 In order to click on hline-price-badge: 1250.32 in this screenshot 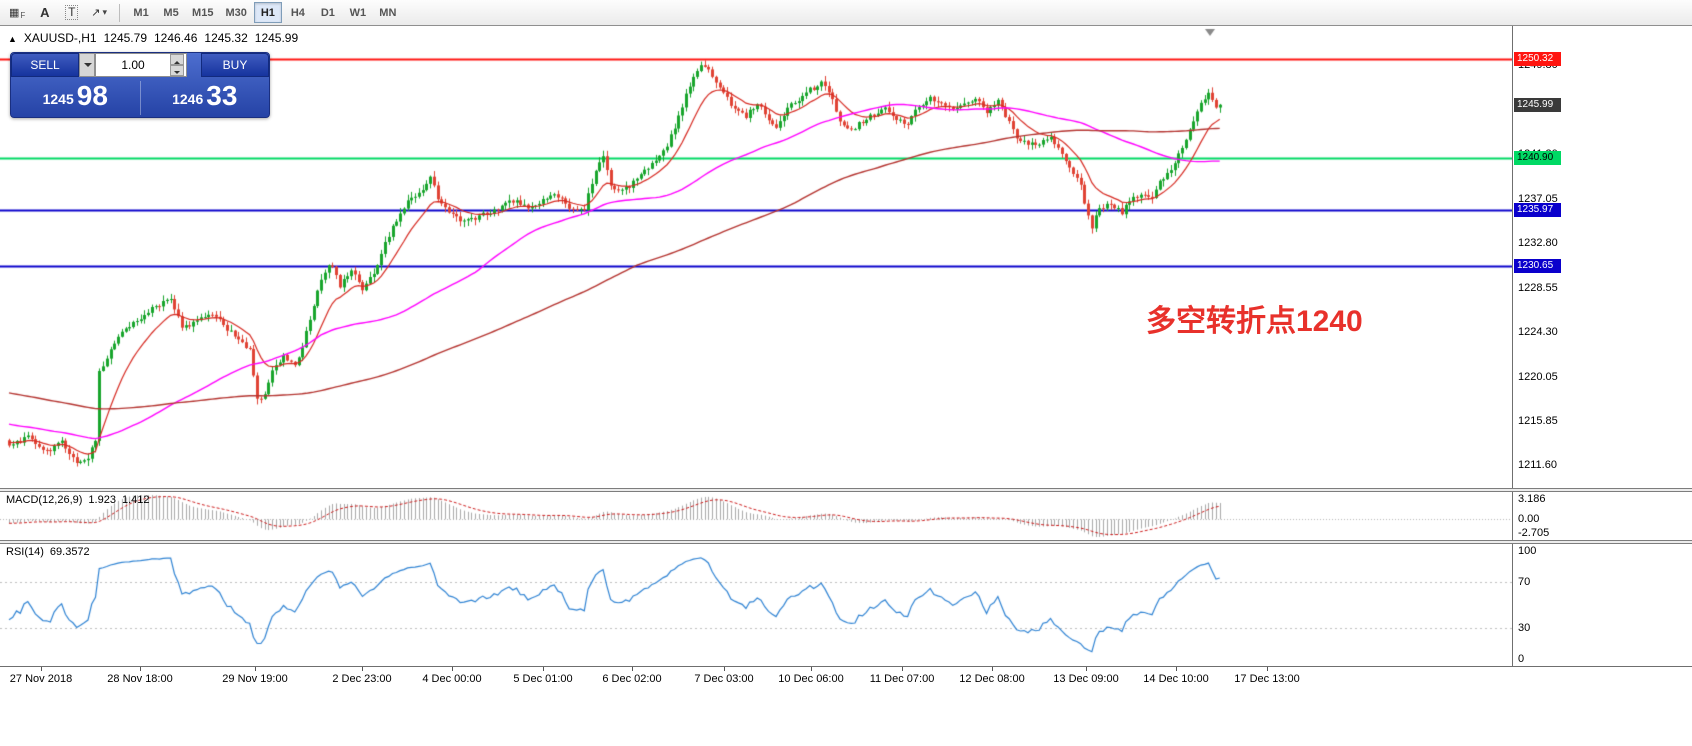, I will do `click(1537, 59)`.